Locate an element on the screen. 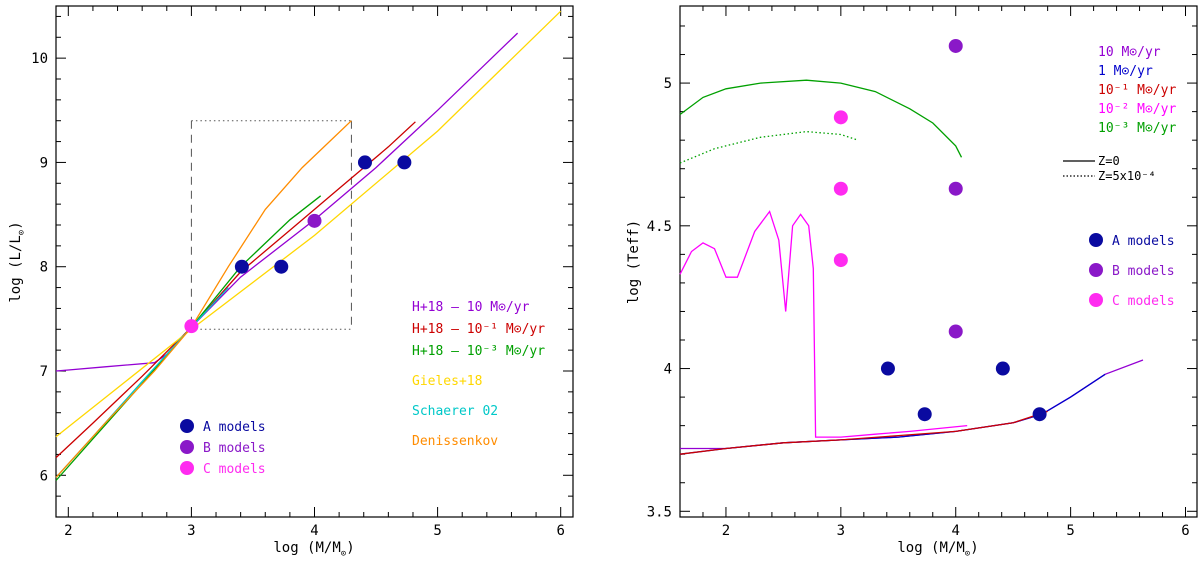 This screenshot has width=1200, height=566. left-legend-a-marker is located at coordinates (187, 426).